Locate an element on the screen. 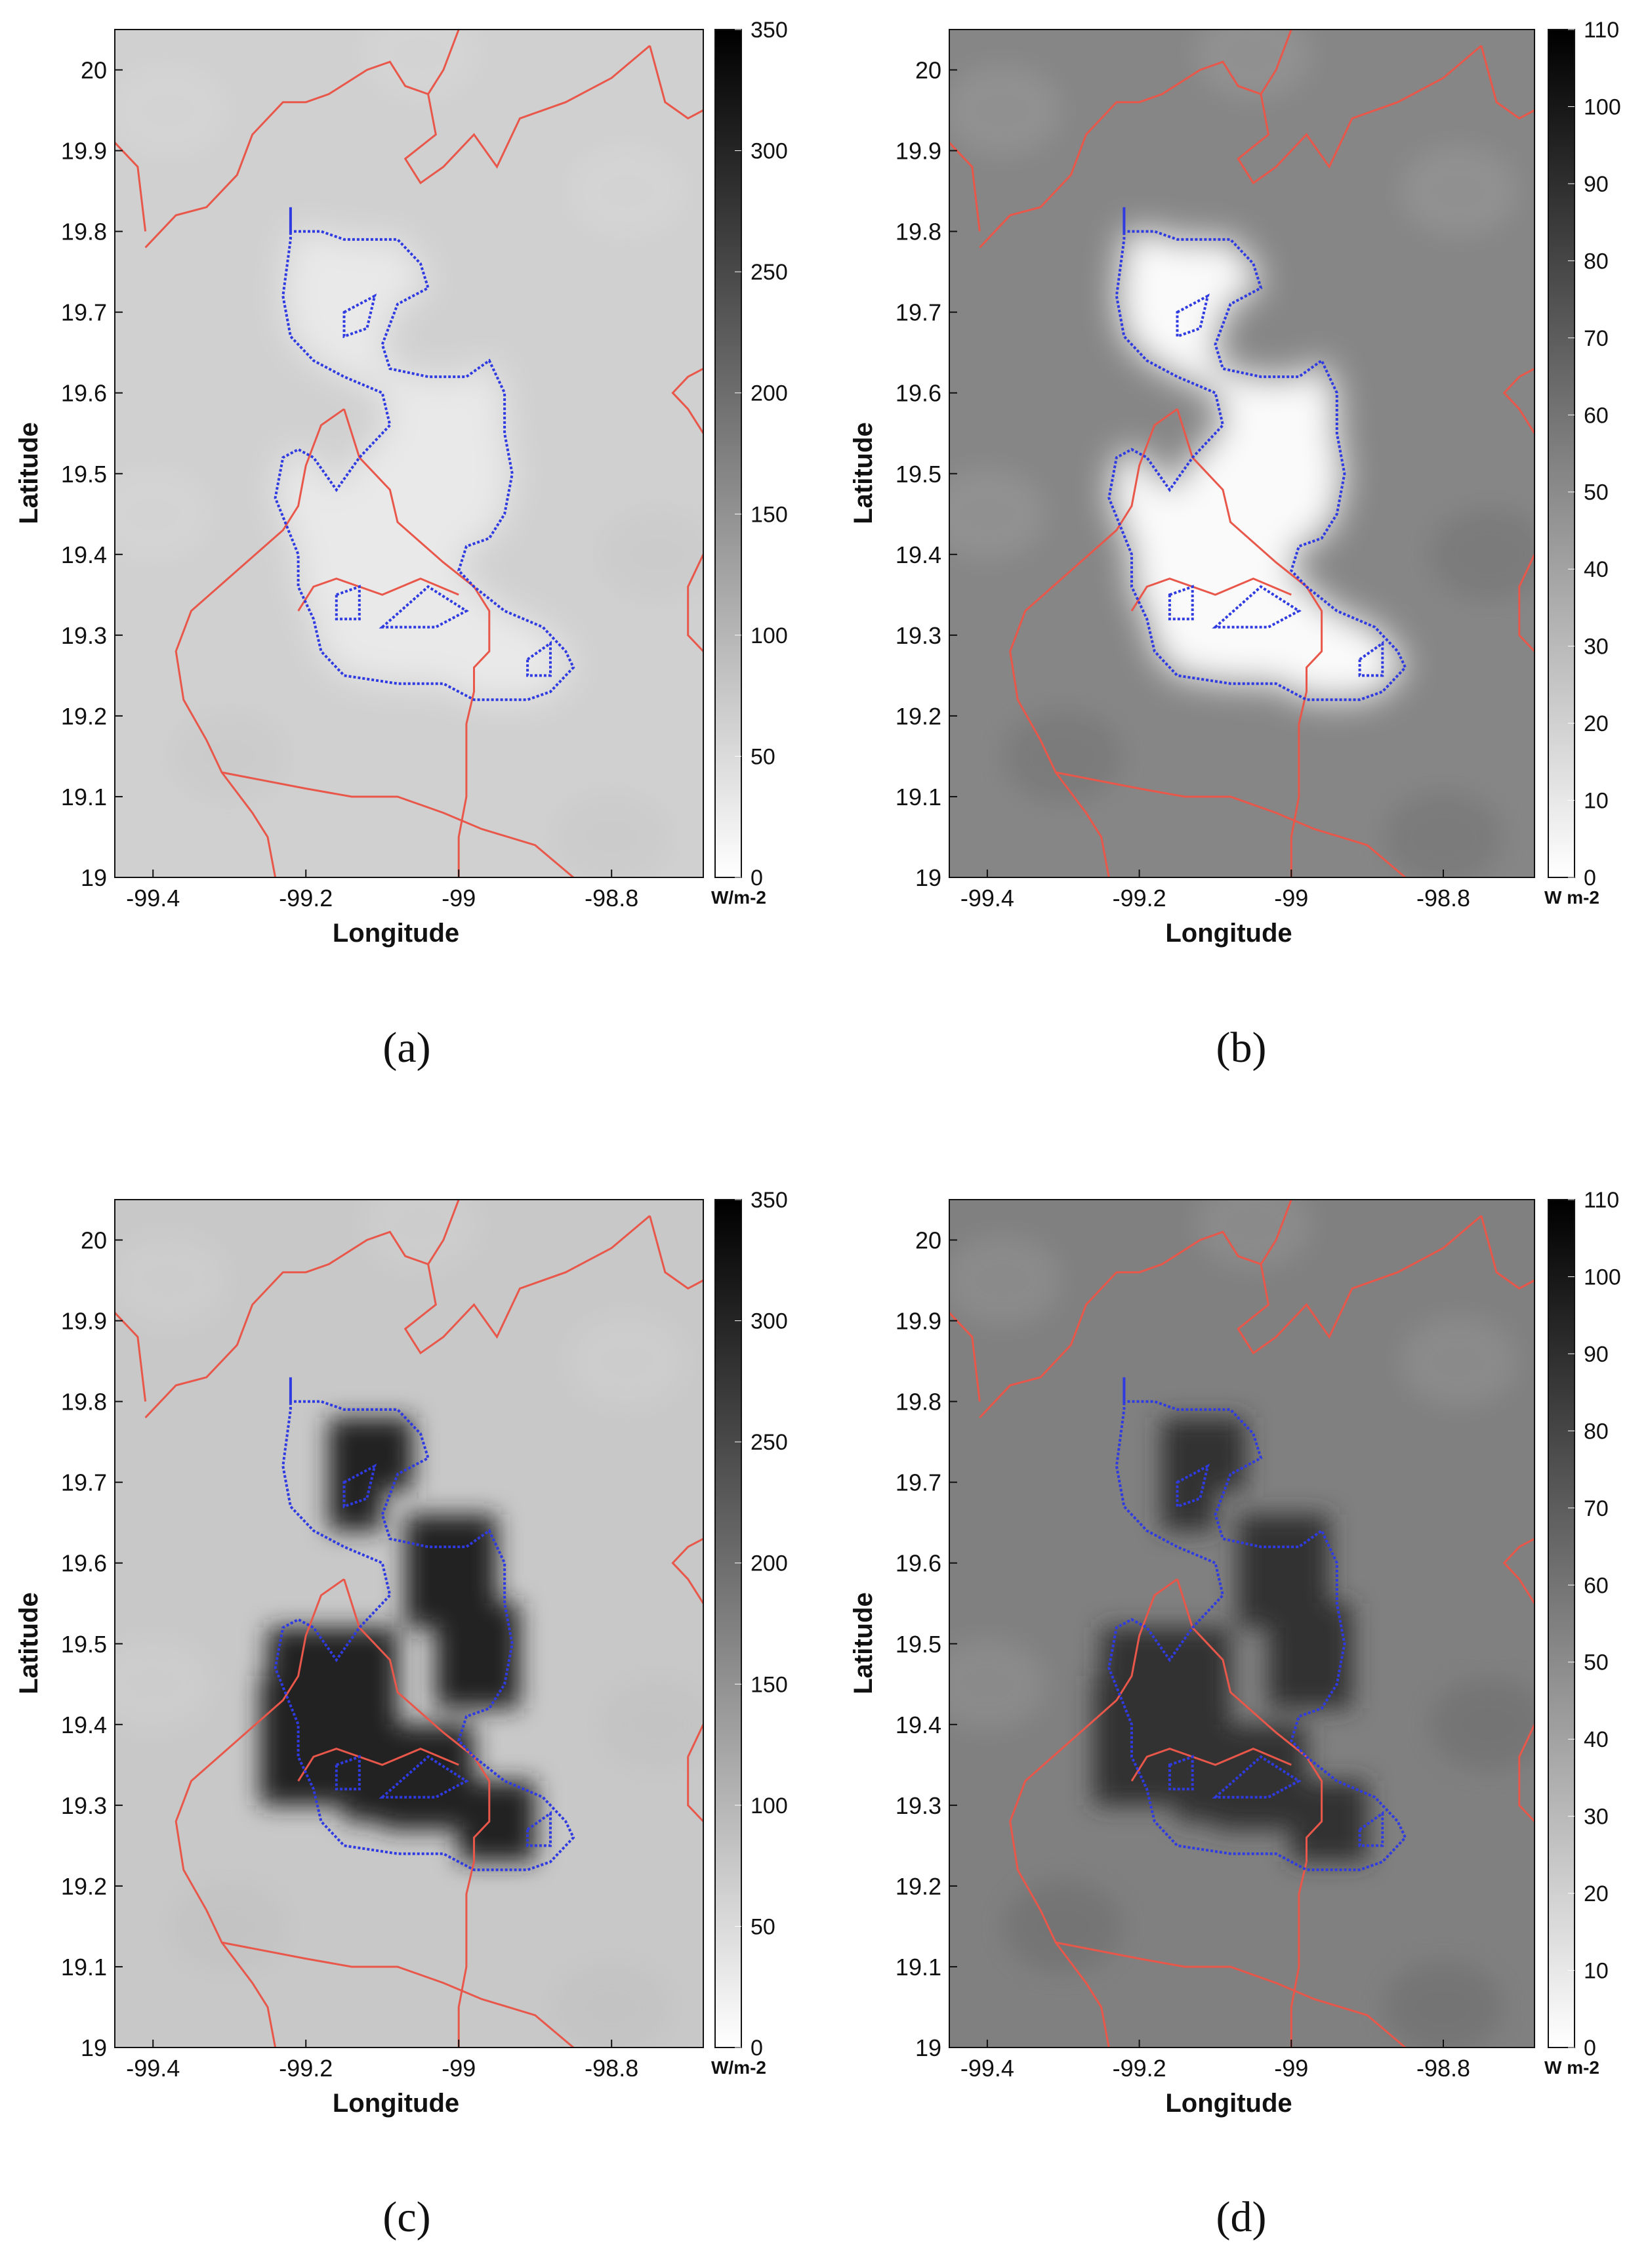 This screenshot has width=1648, height=2268. colorbar-tick-label: 300 is located at coordinates (769, 151).